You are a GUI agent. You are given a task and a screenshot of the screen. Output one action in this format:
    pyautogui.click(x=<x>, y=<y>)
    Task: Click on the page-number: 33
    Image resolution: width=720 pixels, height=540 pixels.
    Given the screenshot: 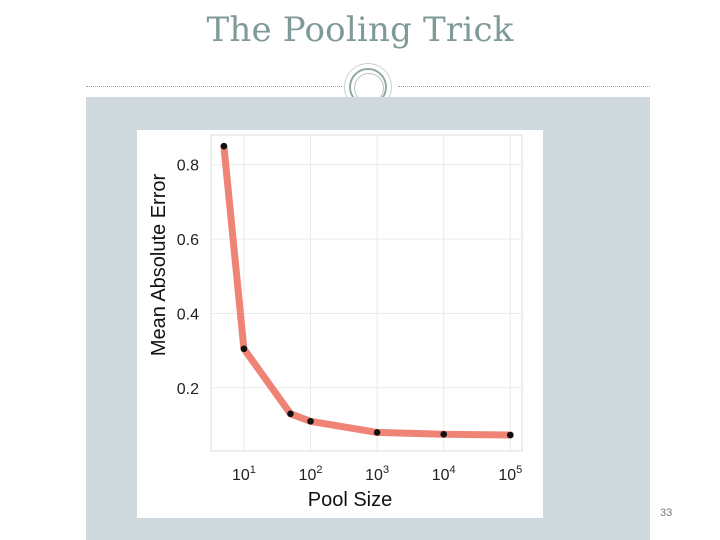 What is the action you would take?
    pyautogui.click(x=666, y=513)
    